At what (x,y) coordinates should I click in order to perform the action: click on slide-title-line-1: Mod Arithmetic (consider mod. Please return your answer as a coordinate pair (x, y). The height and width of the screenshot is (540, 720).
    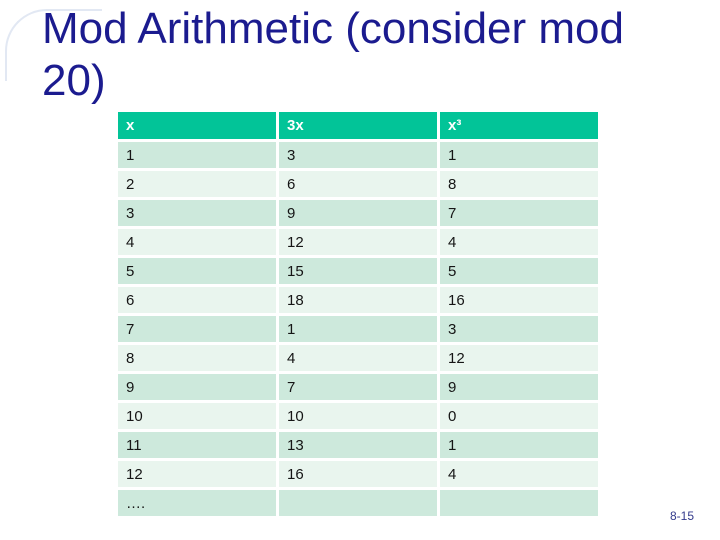
    Looking at the image, I should click on (333, 28).